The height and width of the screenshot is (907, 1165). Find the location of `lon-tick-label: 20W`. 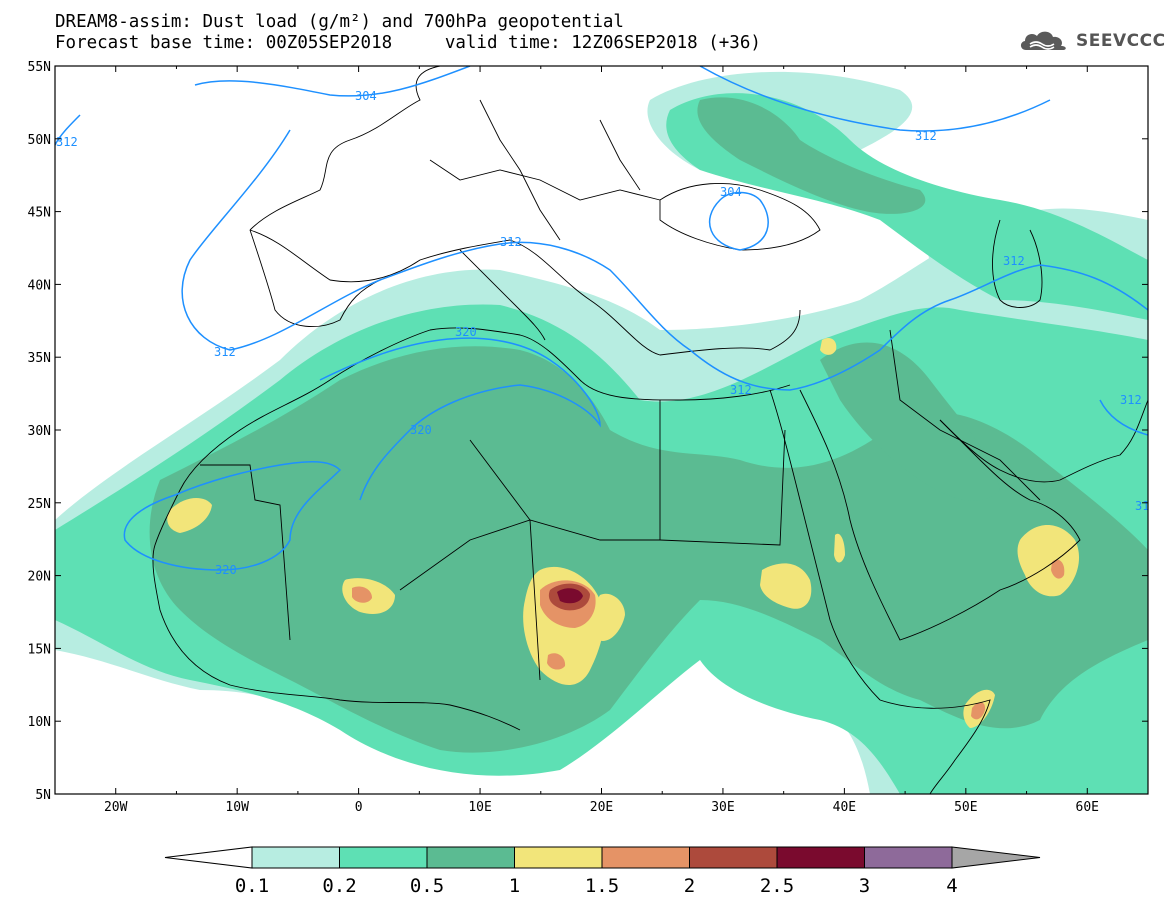

lon-tick-label: 20W is located at coordinates (116, 807).